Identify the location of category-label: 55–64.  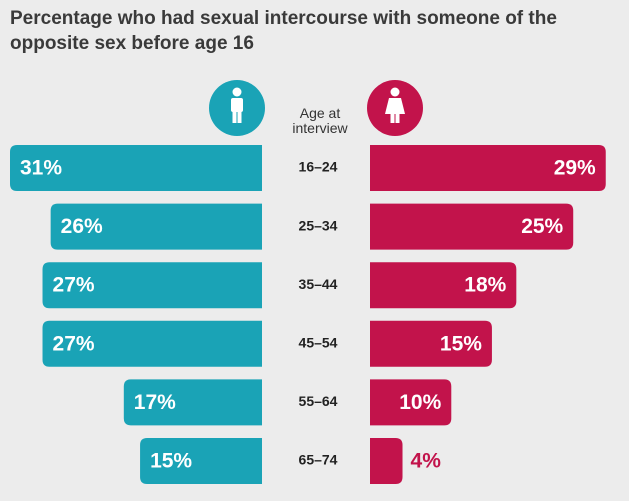
(318, 401).